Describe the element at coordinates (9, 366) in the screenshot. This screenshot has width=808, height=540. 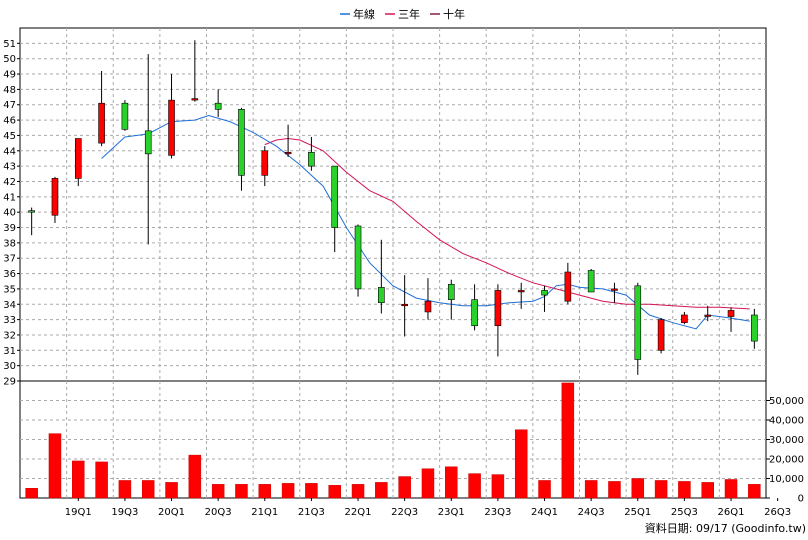
I see `price-tick-label: 30` at that location.